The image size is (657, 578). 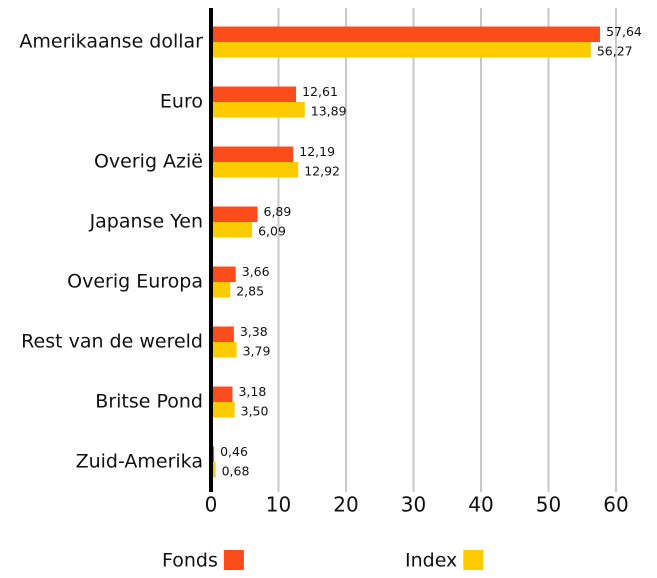 What do you see at coordinates (345, 505) in the screenshot?
I see `x-tick-label: 20` at bounding box center [345, 505].